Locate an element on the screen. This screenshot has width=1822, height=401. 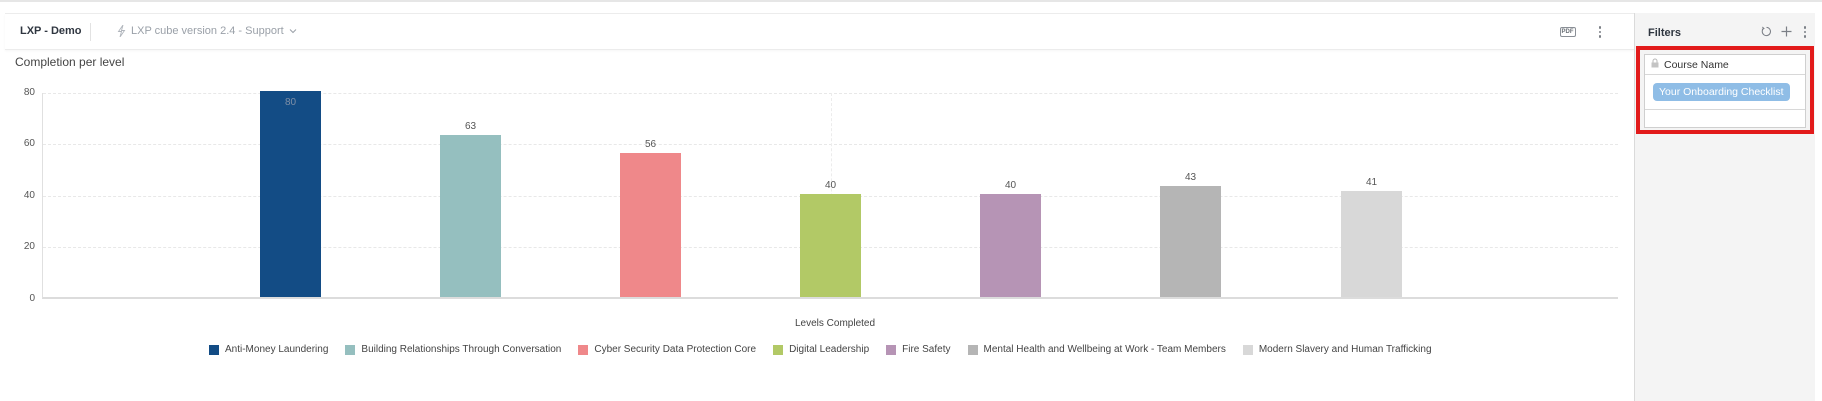
bar-anti-money-laundering is located at coordinates (290, 194).